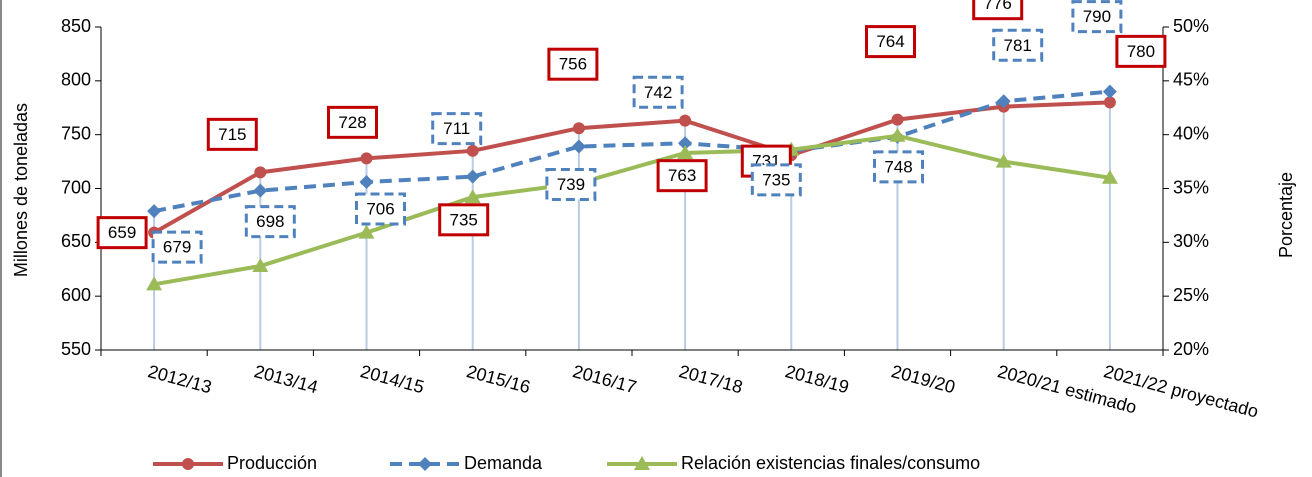 The height and width of the screenshot is (477, 1312). Describe the element at coordinates (1191, 133) in the screenshot. I see `y2-tick-label: 40%` at that location.